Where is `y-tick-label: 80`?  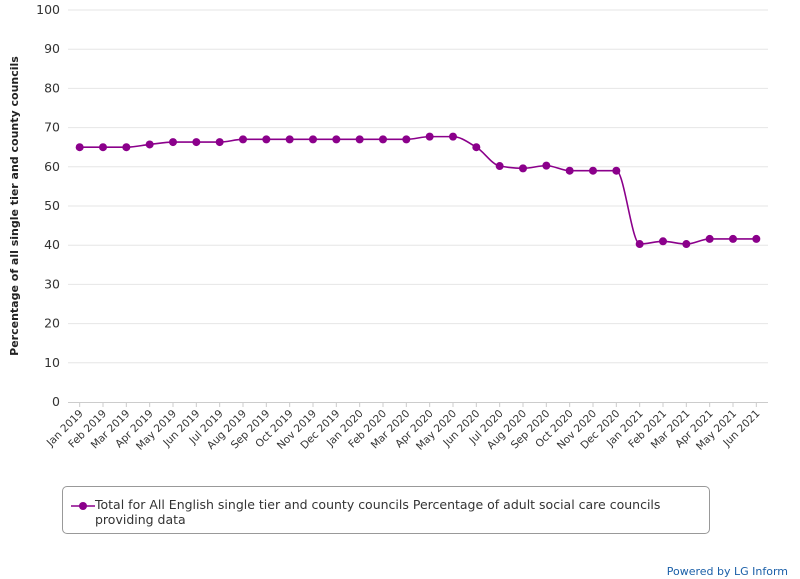 y-tick-label: 80 is located at coordinates (52, 87).